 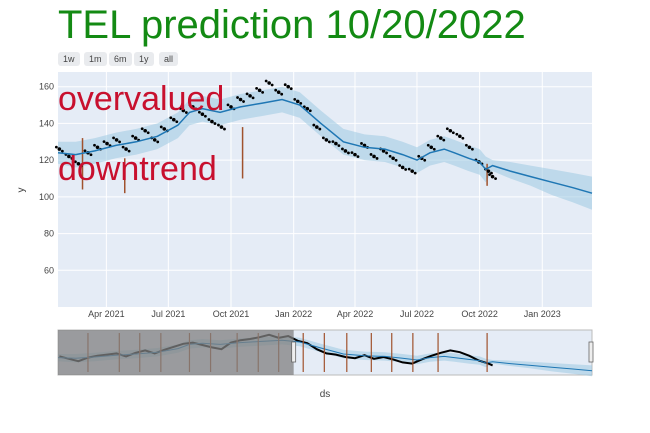 I want to click on x-tick-label: Jan 2023, so click(x=542, y=314).